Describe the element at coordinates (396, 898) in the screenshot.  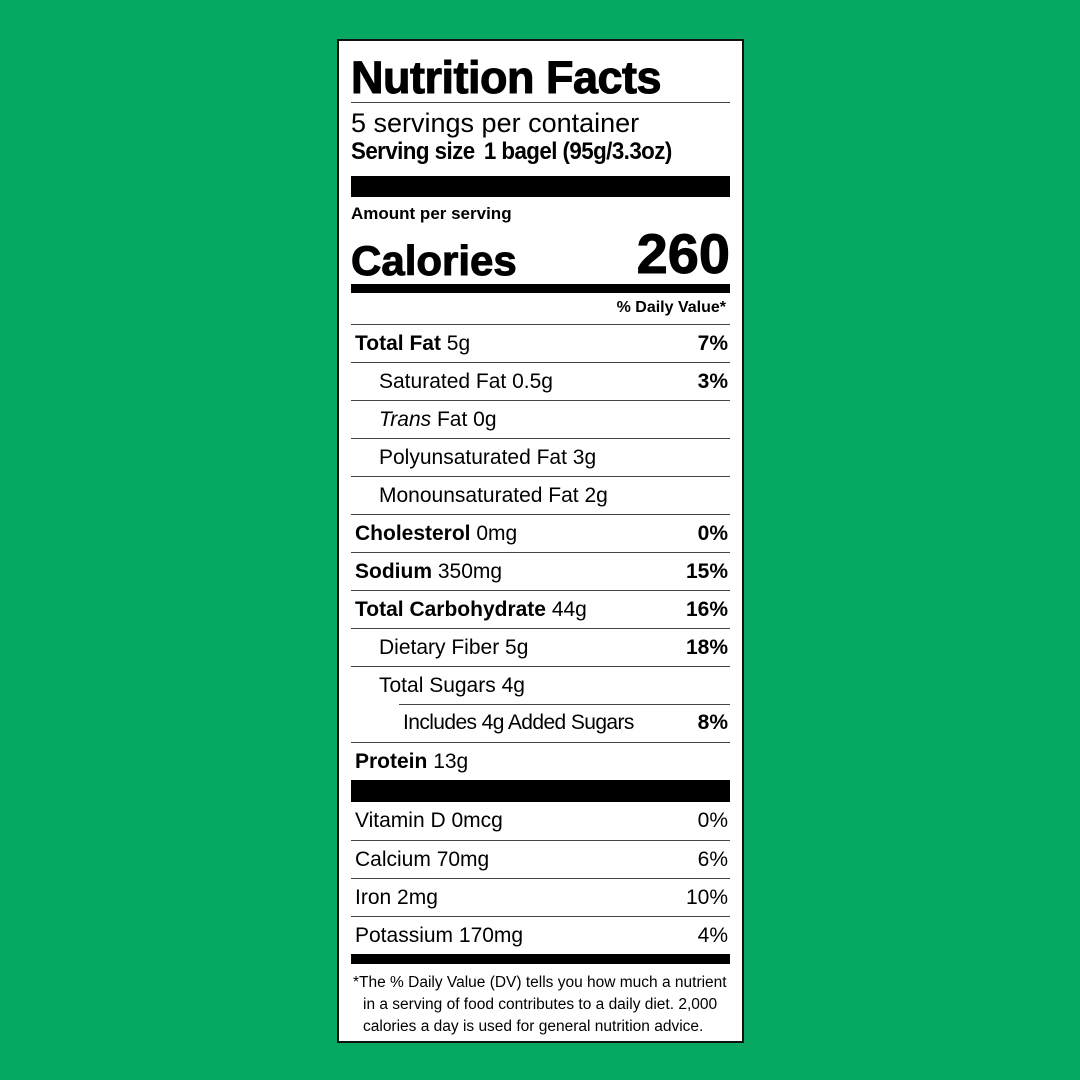
I see `vitamin-label: Iron 2mg` at that location.